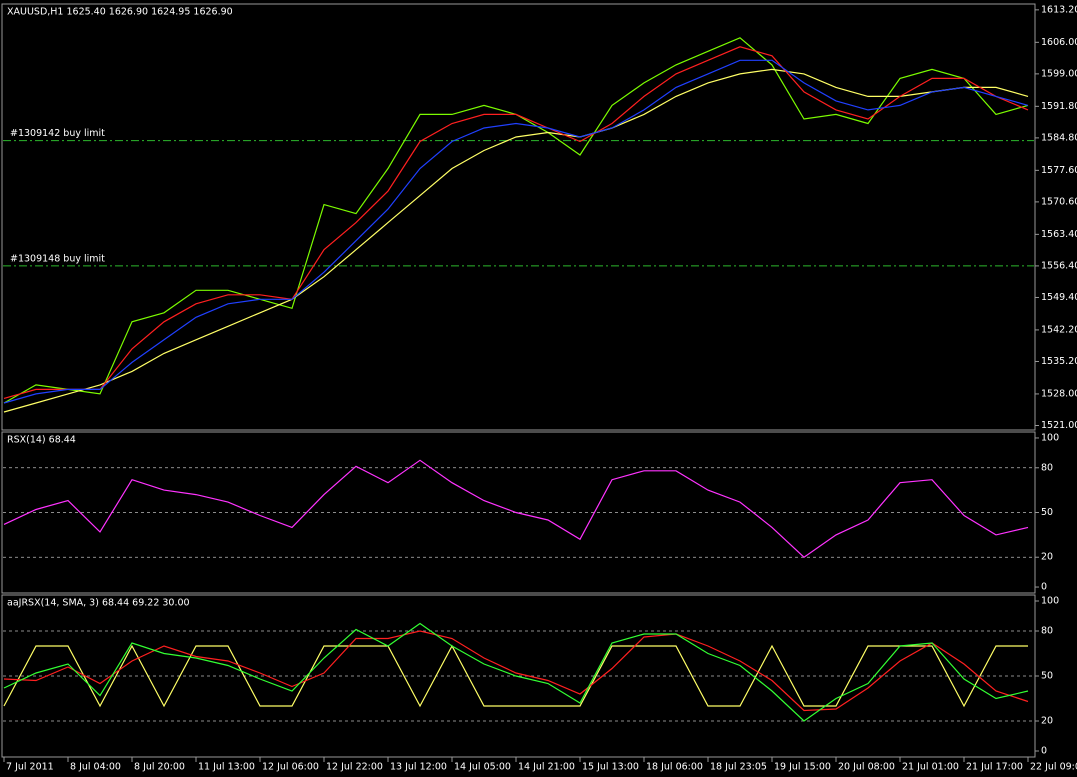 Image resolution: width=1077 pixels, height=777 pixels. What do you see at coordinates (30, 767) in the screenshot?
I see `x-tick-label: 7 Jul 2011` at bounding box center [30, 767].